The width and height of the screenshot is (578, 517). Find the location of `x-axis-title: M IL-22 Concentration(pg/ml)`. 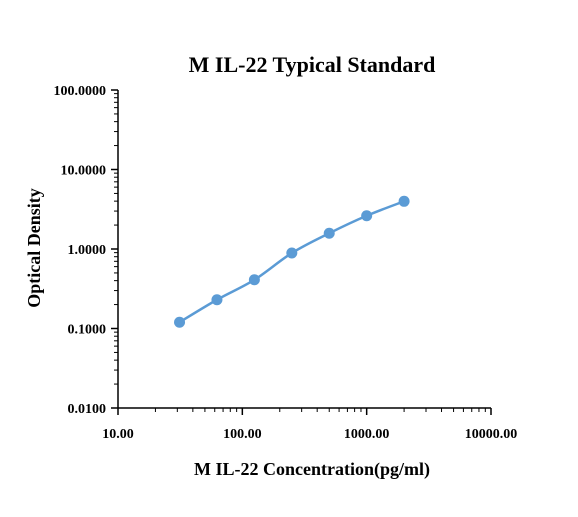

x-axis-title: M IL-22 Concentration(pg/ml) is located at coordinates (312, 469).